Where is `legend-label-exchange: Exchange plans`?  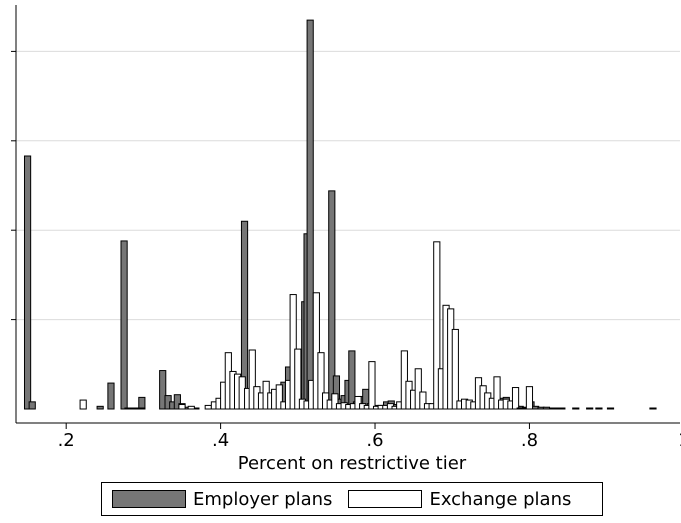 legend-label-exchange: Exchange plans is located at coordinates (500, 499).